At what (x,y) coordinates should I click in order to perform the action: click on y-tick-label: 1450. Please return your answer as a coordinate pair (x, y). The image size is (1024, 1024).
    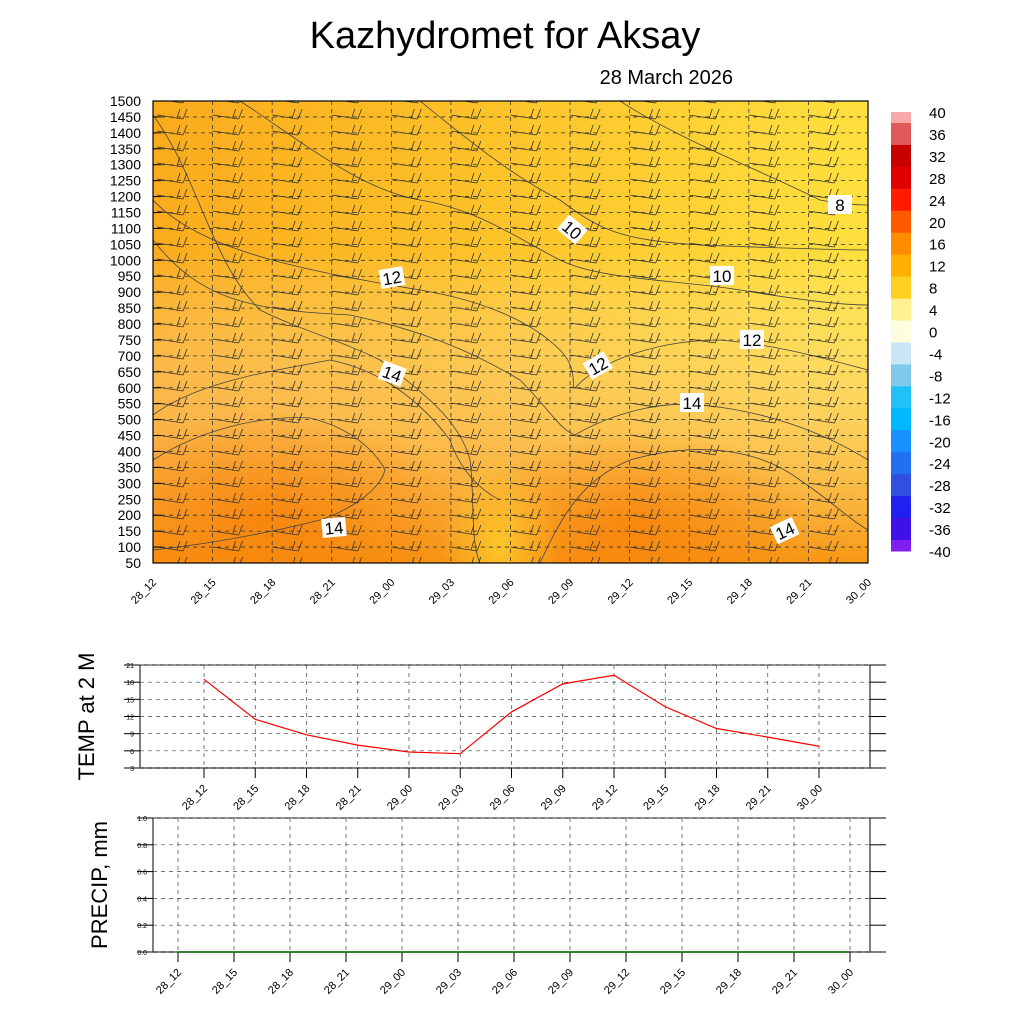
    Looking at the image, I should click on (125, 117).